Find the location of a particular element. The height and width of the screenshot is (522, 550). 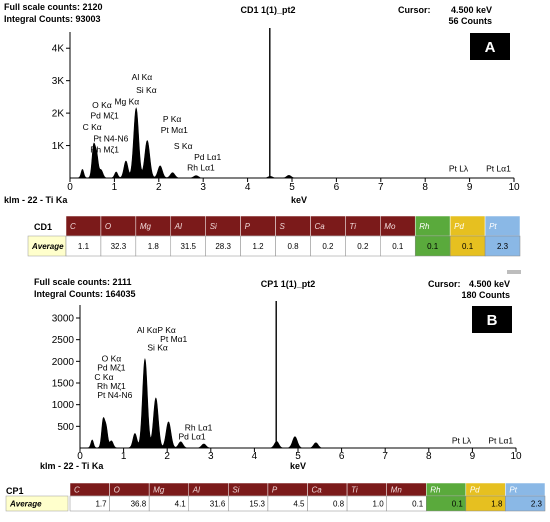

y-tick-label: 3000 is located at coordinates (63, 319).